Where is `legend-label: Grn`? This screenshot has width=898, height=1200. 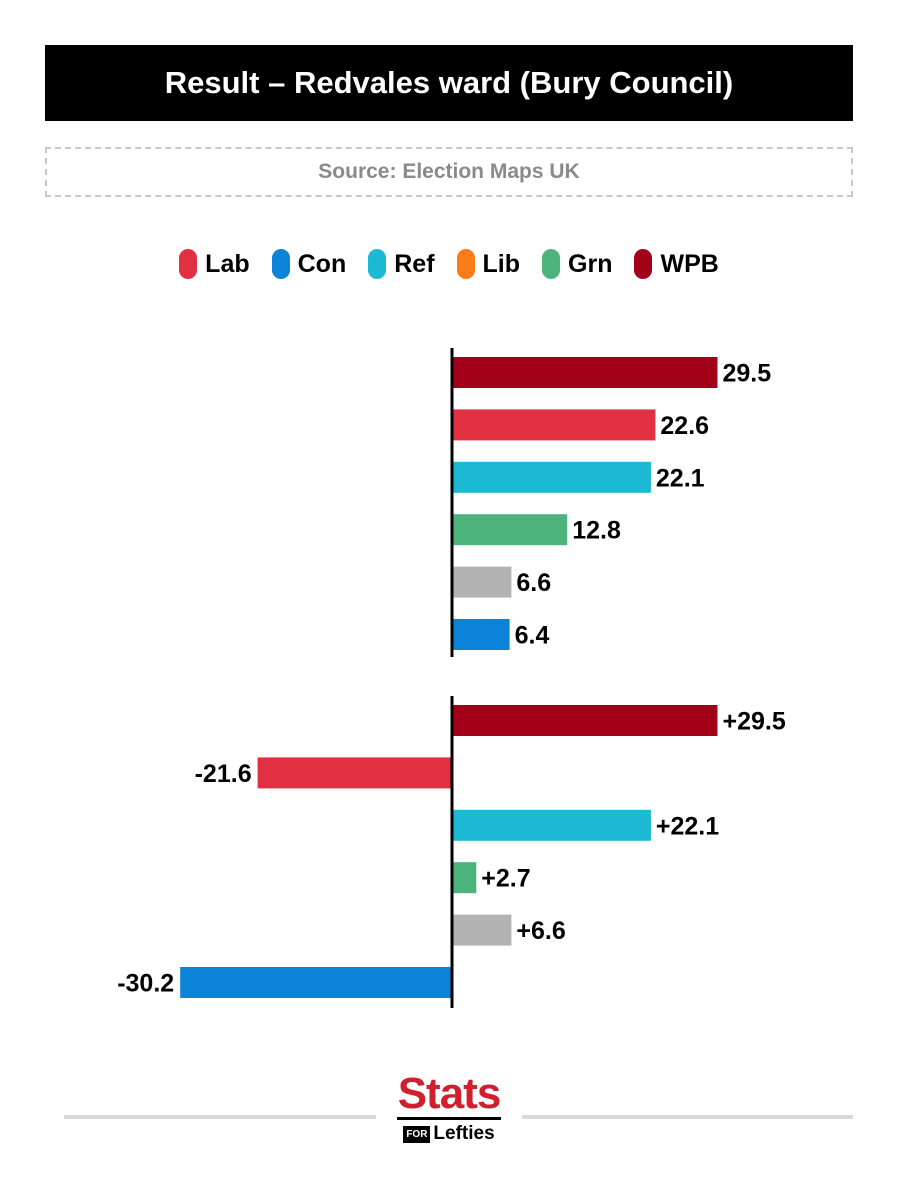
legend-label: Grn is located at coordinates (590, 263).